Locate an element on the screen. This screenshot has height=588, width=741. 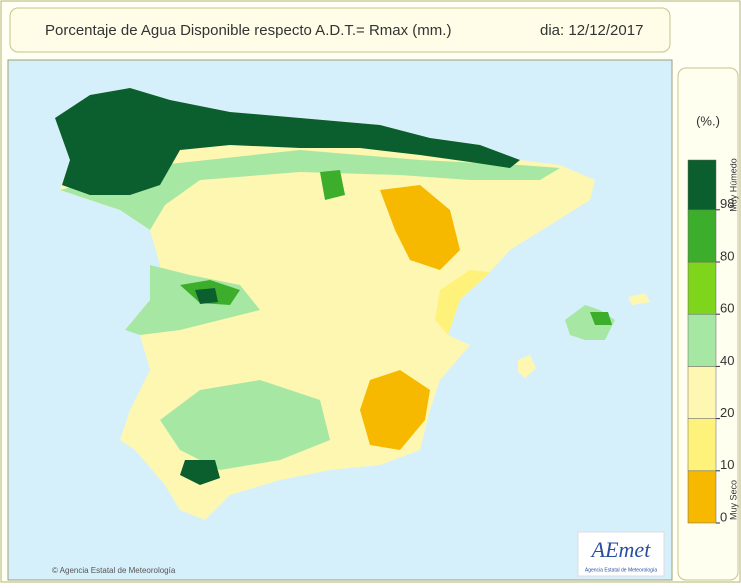
zone-darkgreen-west is located at coordinates (206, 296).